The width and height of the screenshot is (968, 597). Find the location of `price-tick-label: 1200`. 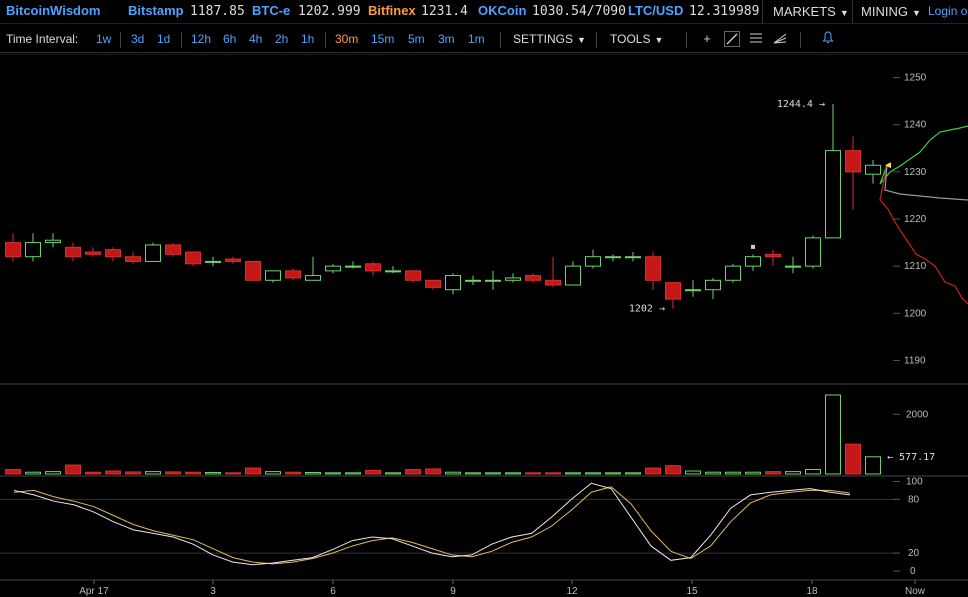

price-tick-label: 1200 is located at coordinates (915, 313).